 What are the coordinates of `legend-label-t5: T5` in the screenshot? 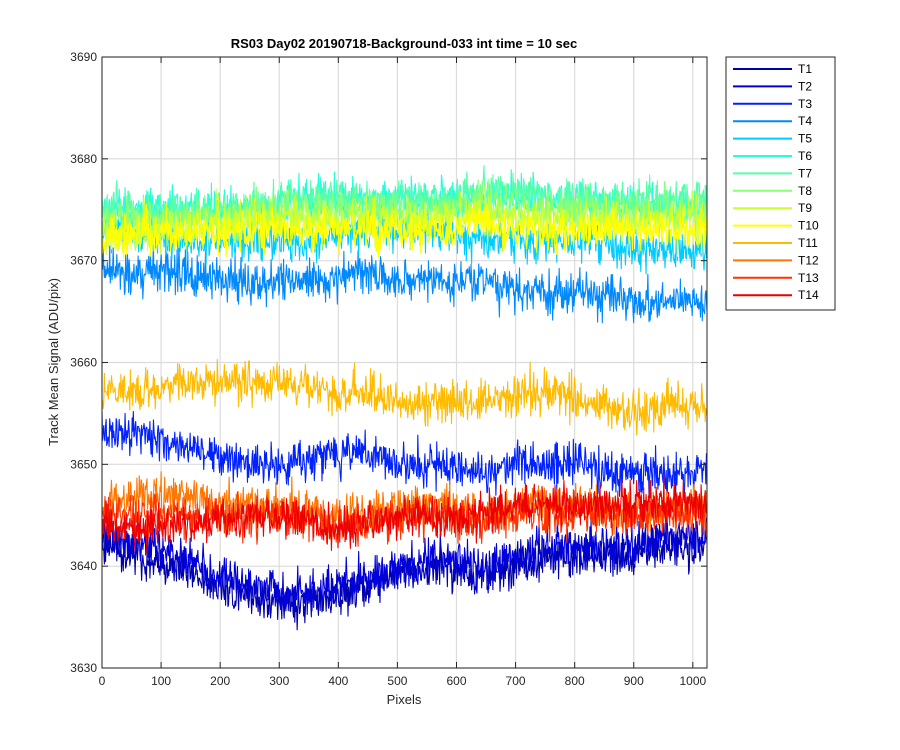 It's located at (805, 139).